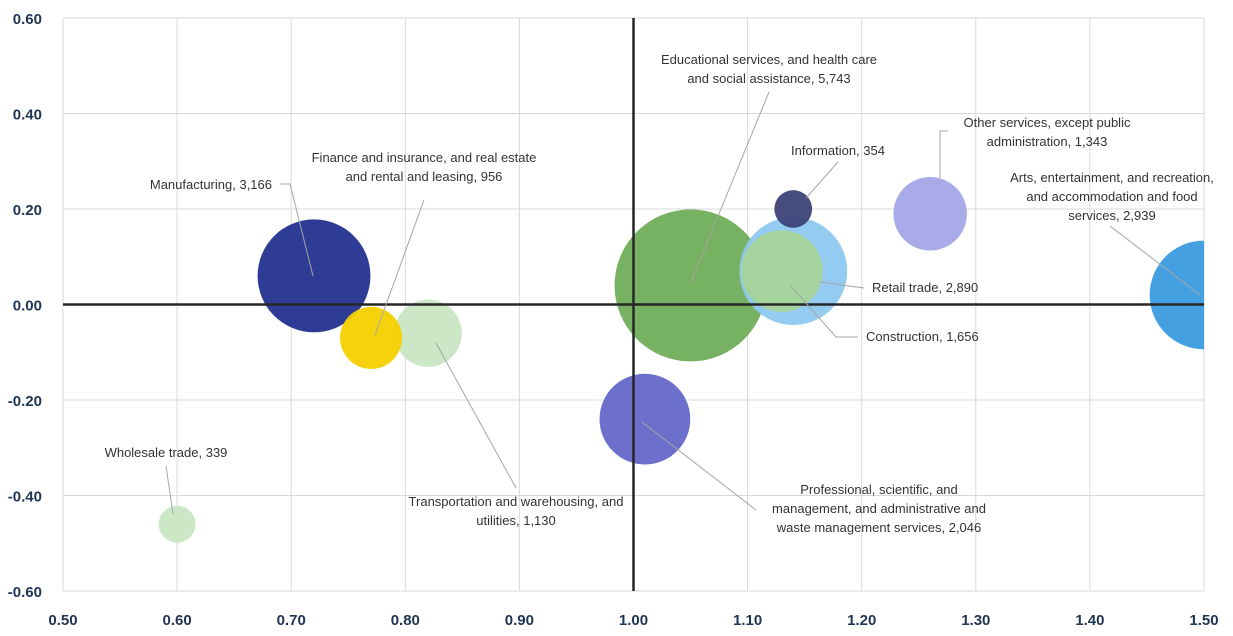 The image size is (1233, 636). Describe the element at coordinates (516, 520) in the screenshot. I see `data-label-line: utilities, 1,130` at that location.